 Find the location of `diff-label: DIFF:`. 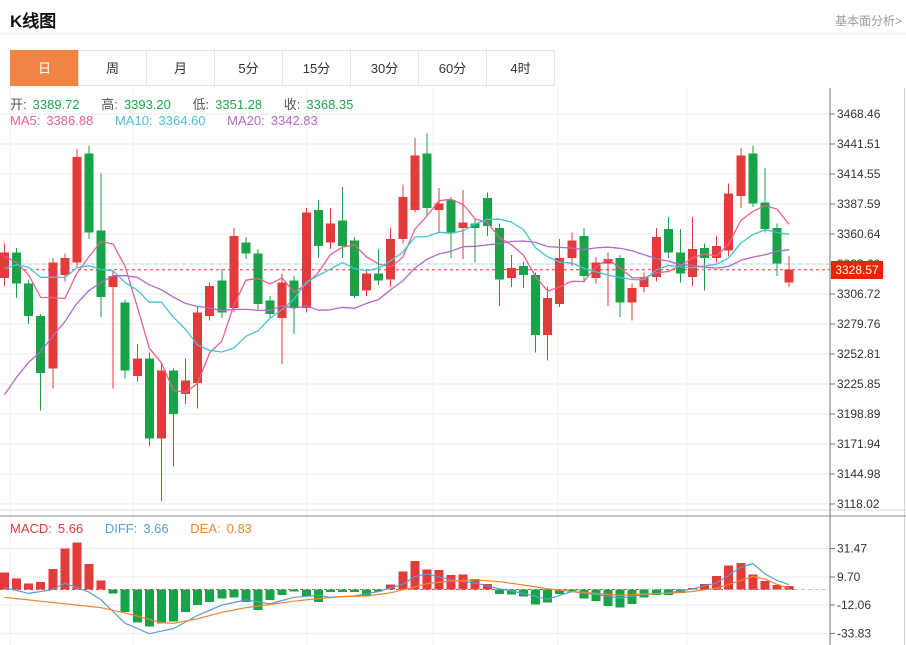

diff-label: DIFF: is located at coordinates (121, 528).